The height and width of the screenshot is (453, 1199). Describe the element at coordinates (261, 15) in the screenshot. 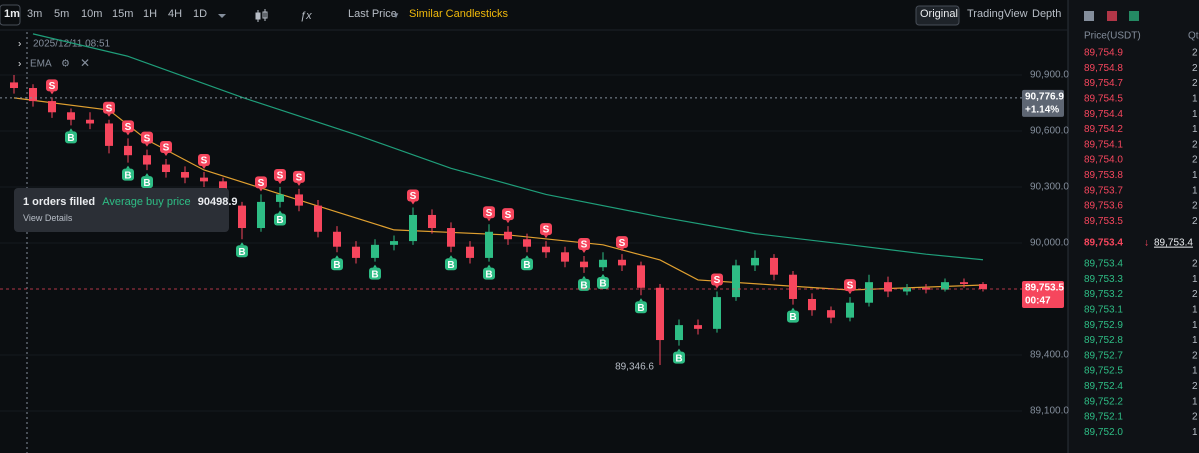

I see `candle-type-icon` at that location.